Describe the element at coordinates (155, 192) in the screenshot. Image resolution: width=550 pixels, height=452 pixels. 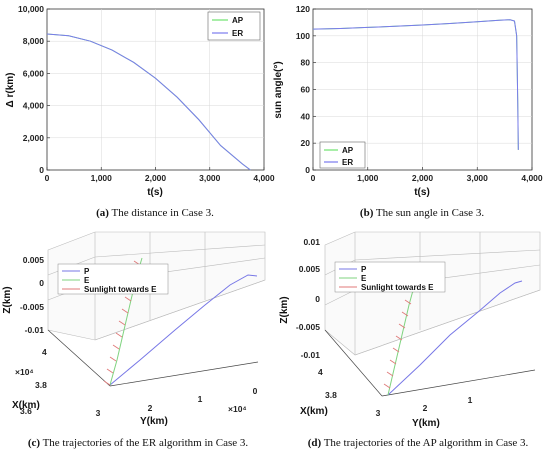
I see `x-axis-label-a: t(s)` at that location.